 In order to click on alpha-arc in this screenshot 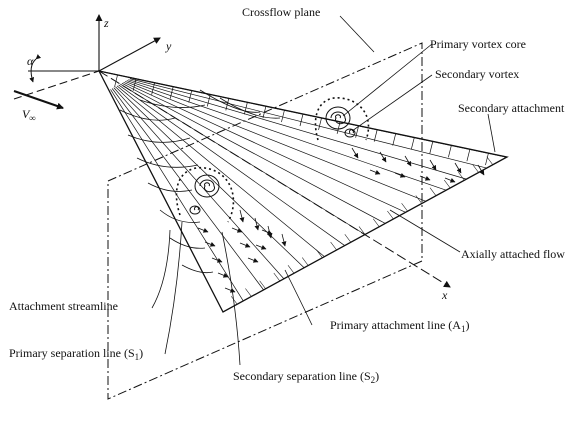, I will do `click(35, 68)`.